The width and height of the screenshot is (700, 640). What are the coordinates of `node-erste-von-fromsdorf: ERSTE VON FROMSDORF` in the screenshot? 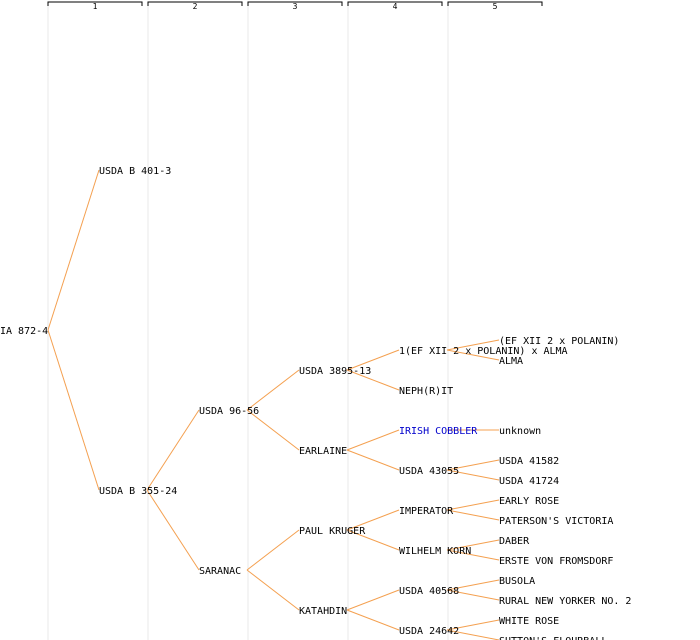 It's located at (556, 561).